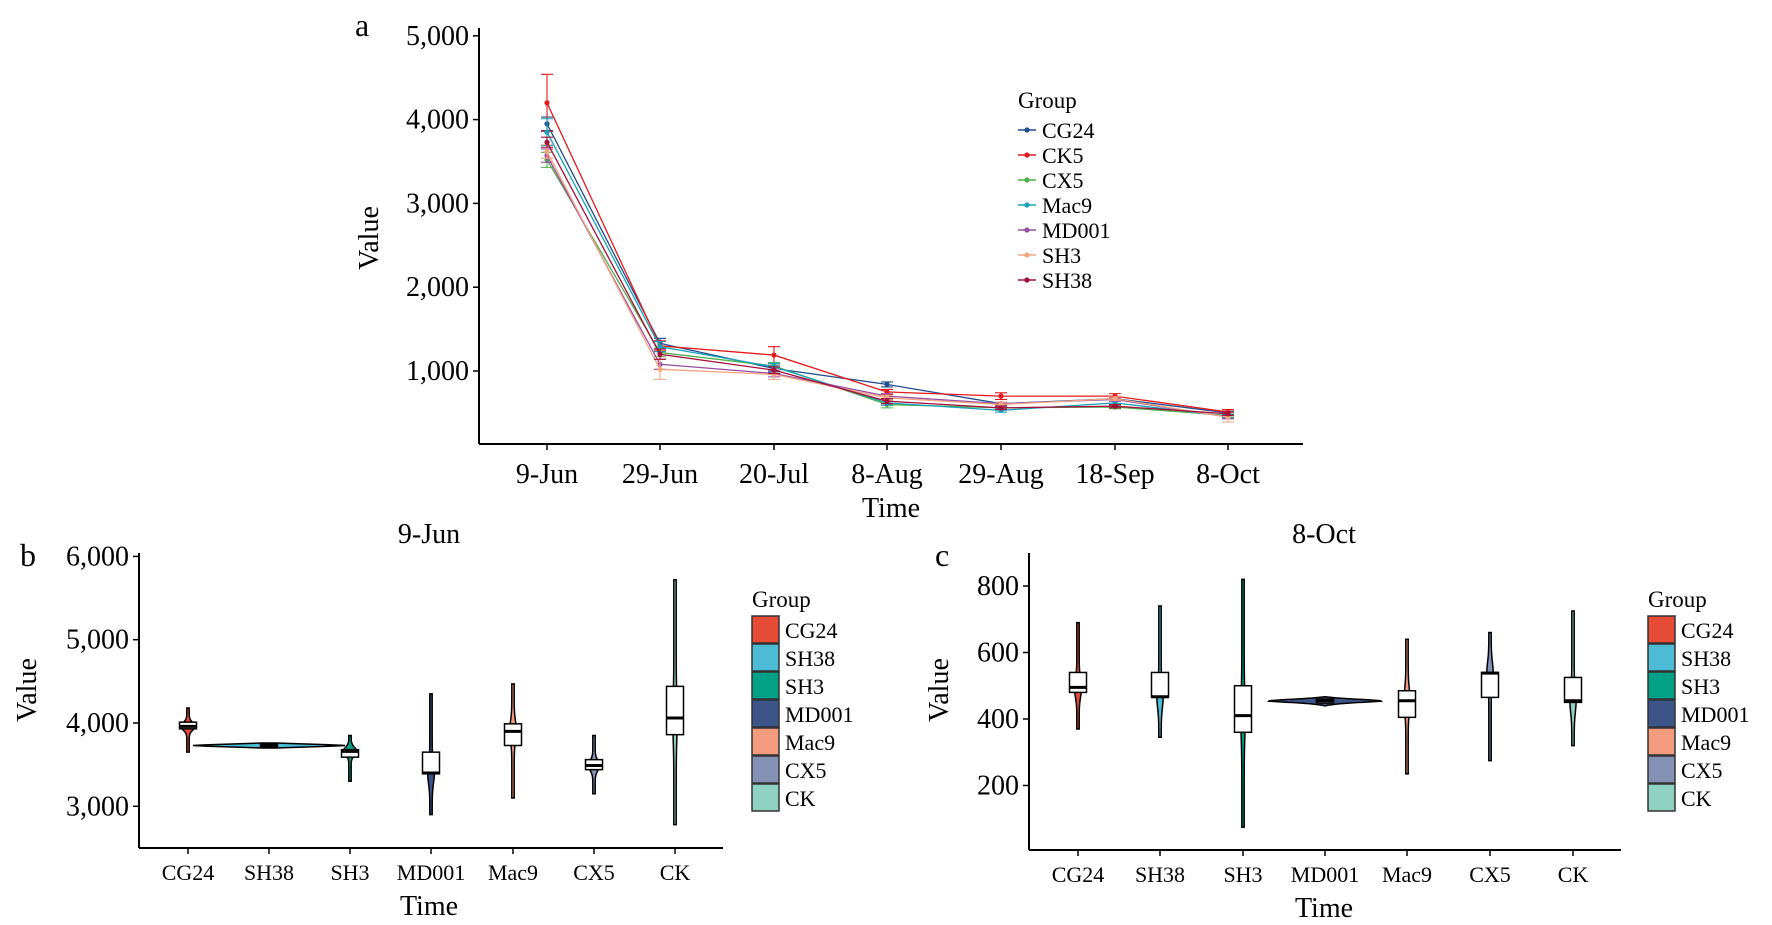 The height and width of the screenshot is (925, 1772). I want to click on violin-CK, so click(1573, 678).